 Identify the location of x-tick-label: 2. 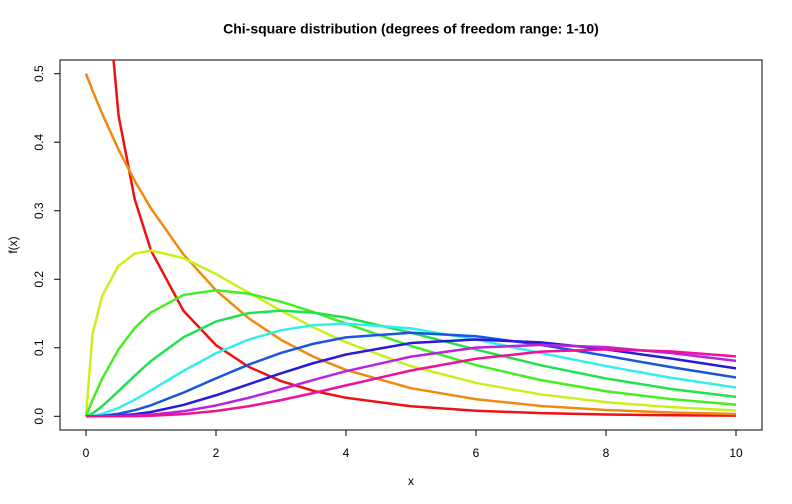
(216, 453).